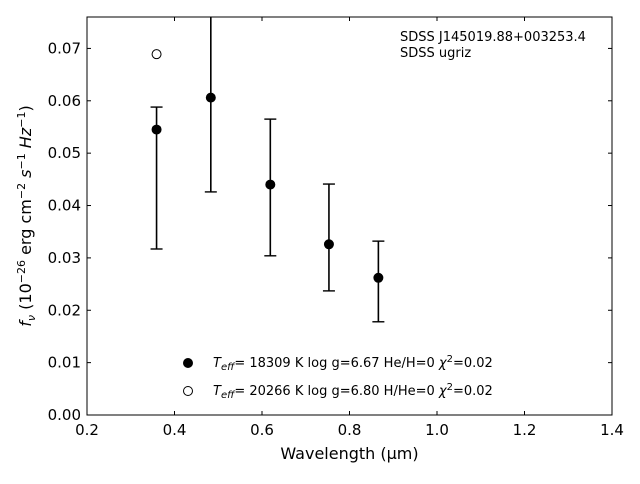 Image resolution: width=640 pixels, height=484 pixels. Describe the element at coordinates (493, 37) in the screenshot. I see `object-name-annotation: SDSS J145019.88+003253.4` at that location.